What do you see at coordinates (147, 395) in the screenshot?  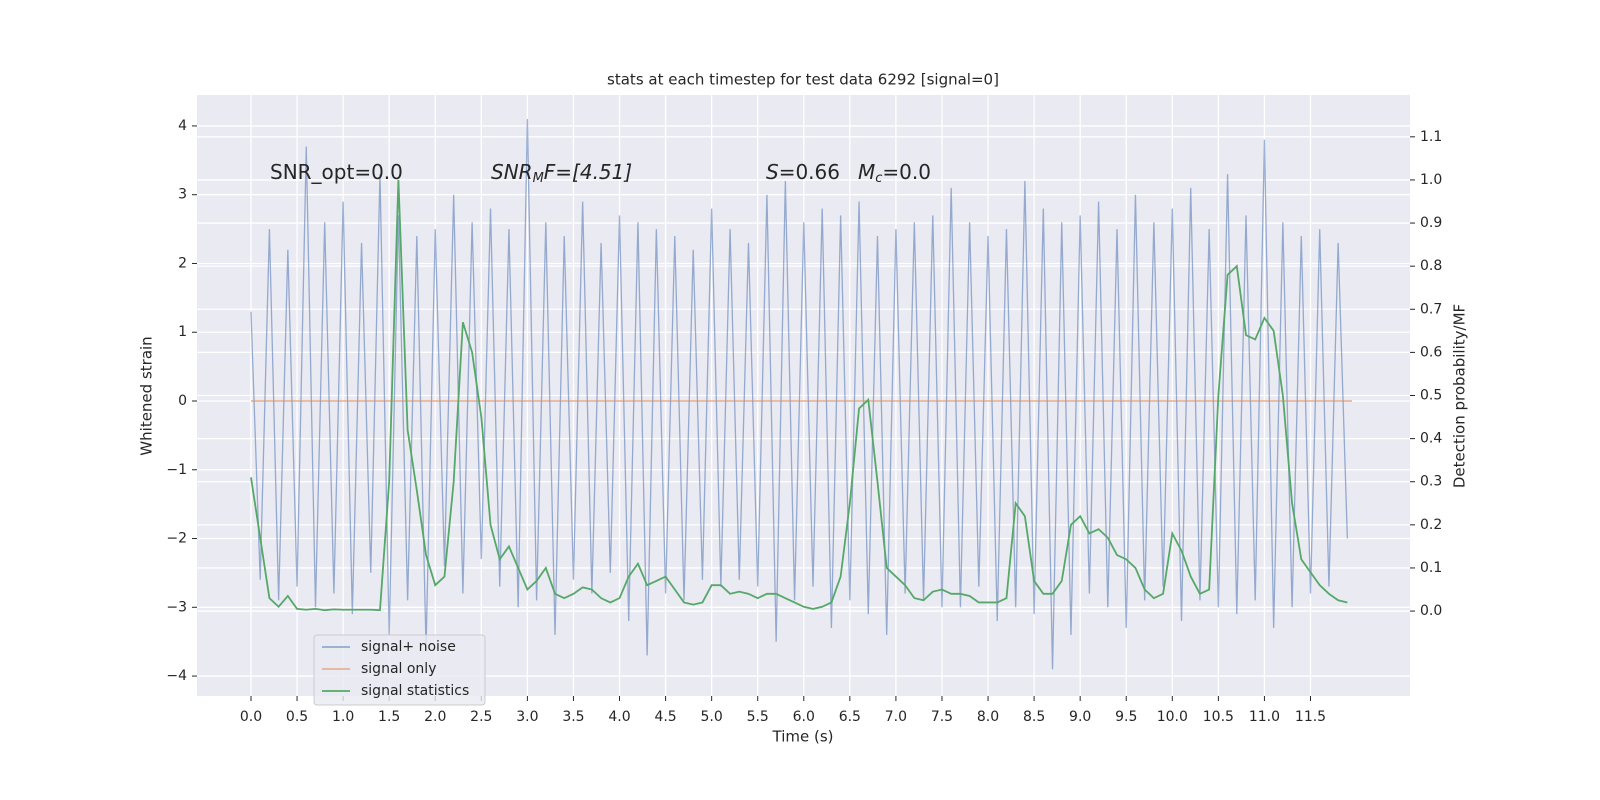 I see `y-axis-label: Whitened strain` at bounding box center [147, 395].